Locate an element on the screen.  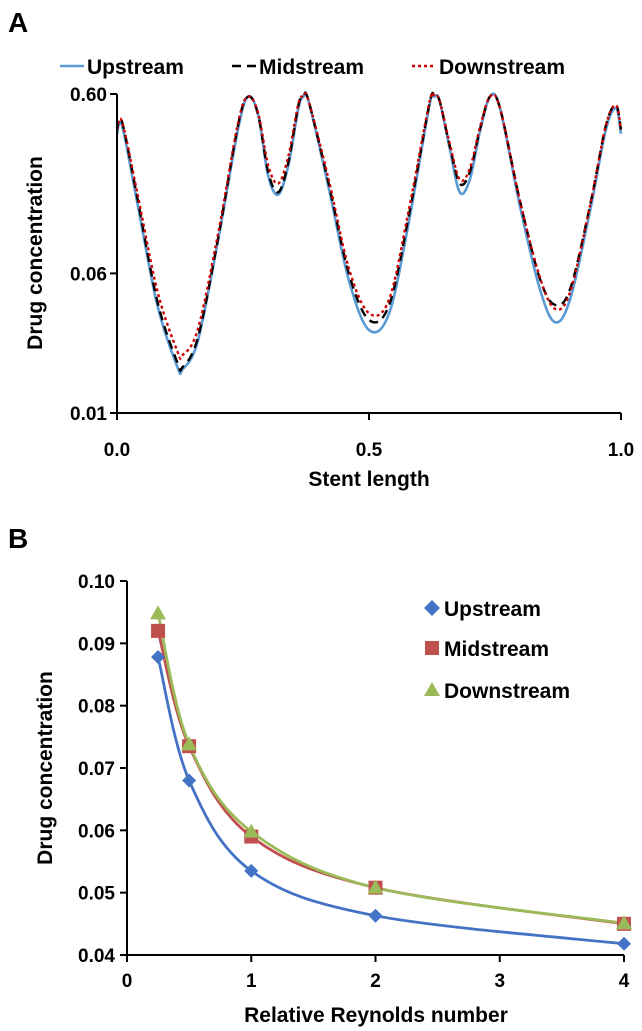
x-tick-label: 0.5 is located at coordinates (369, 450).